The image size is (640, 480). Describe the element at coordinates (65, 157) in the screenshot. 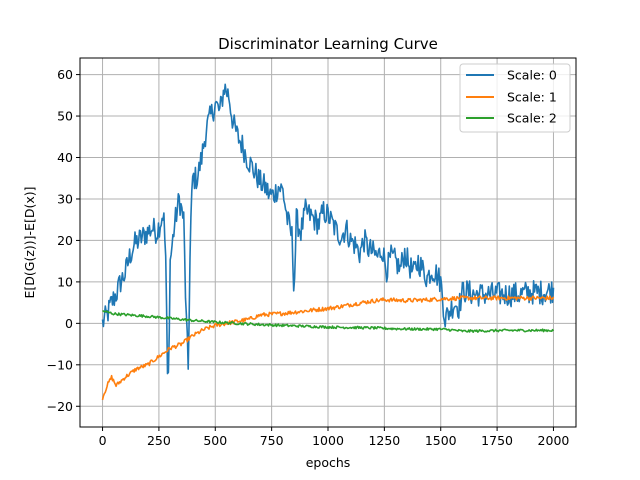

I see `y-tick-label: 40` at that location.